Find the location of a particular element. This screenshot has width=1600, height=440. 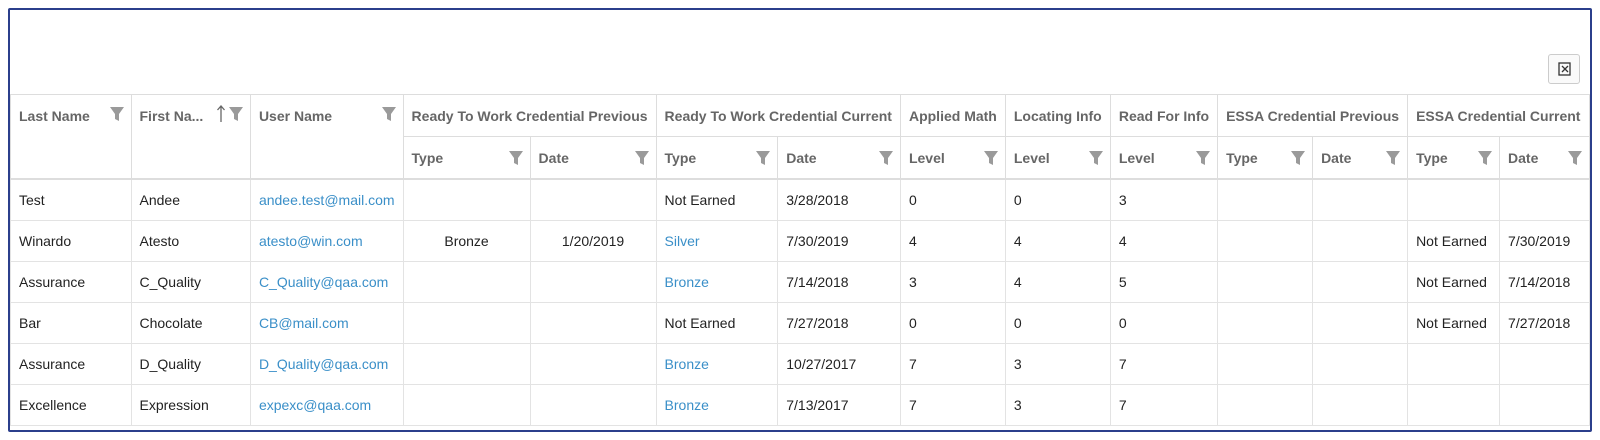

table-cell: CB@mail.com is located at coordinates (326, 323).